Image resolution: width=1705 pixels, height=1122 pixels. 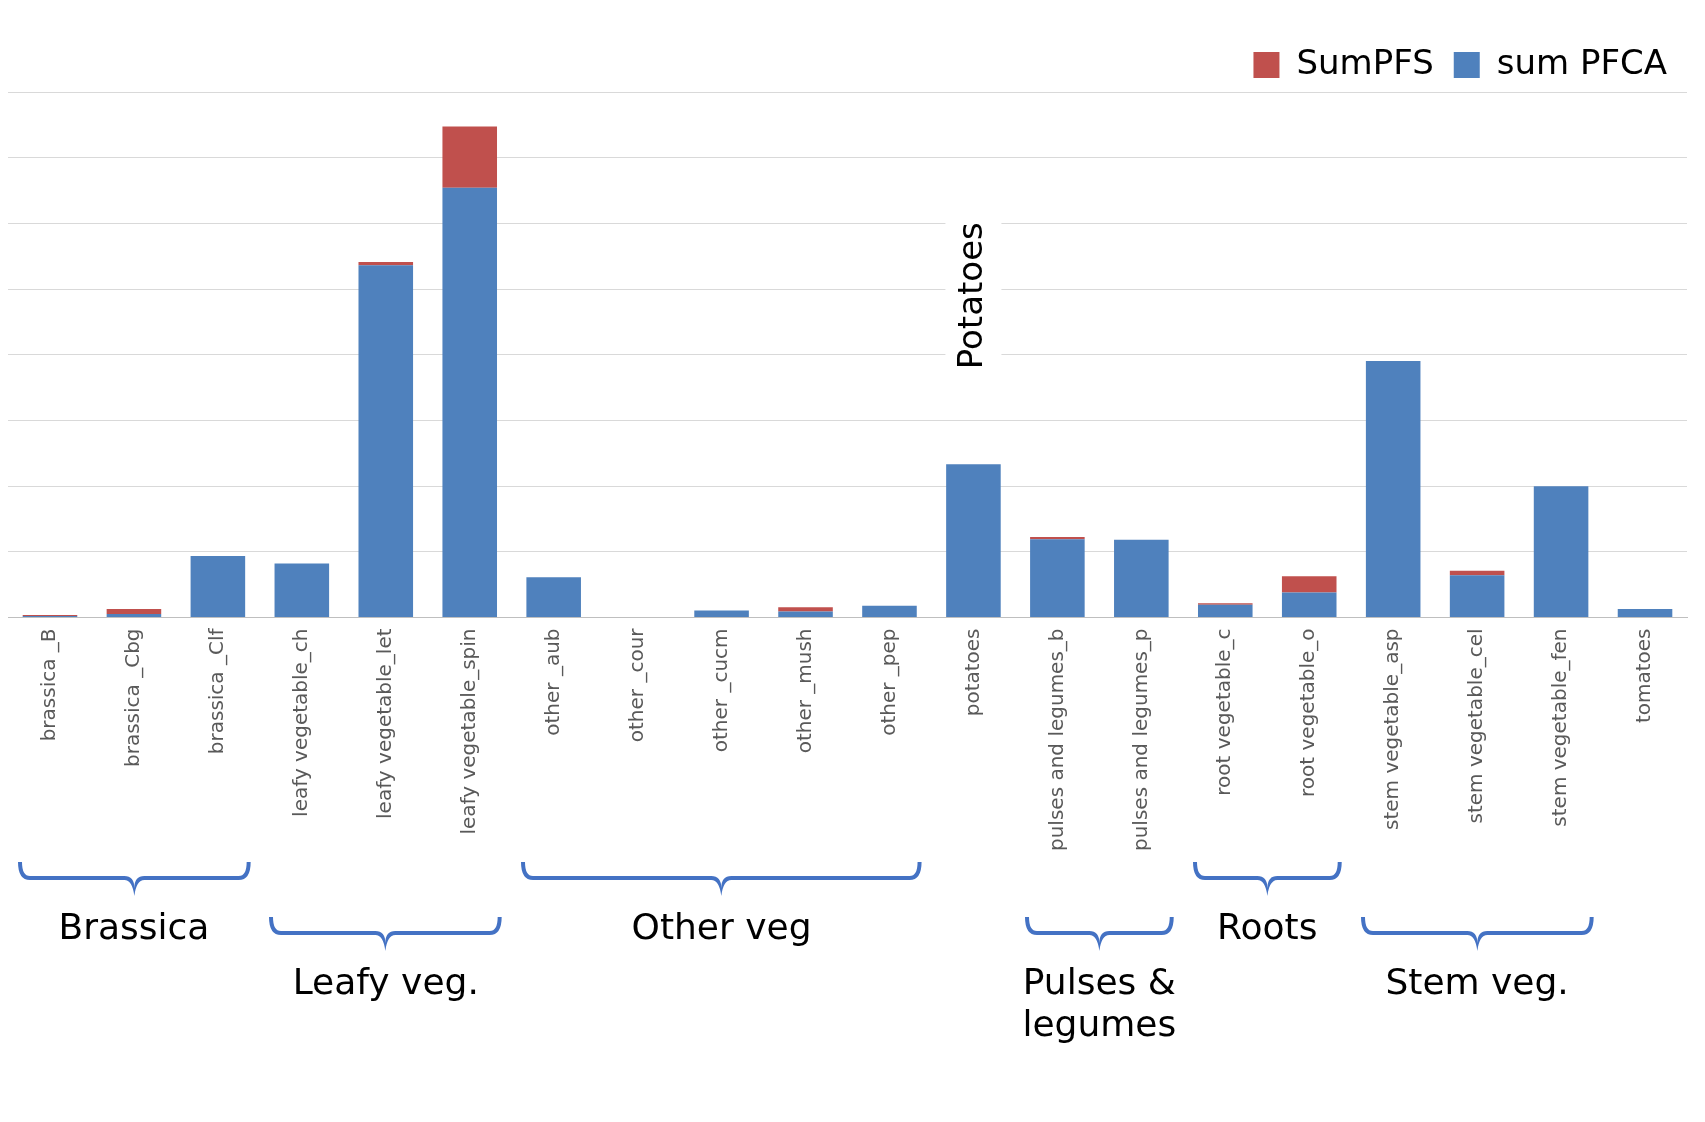 I want to click on x-tick-label: leafy vegetable_let, so click(x=383, y=723).